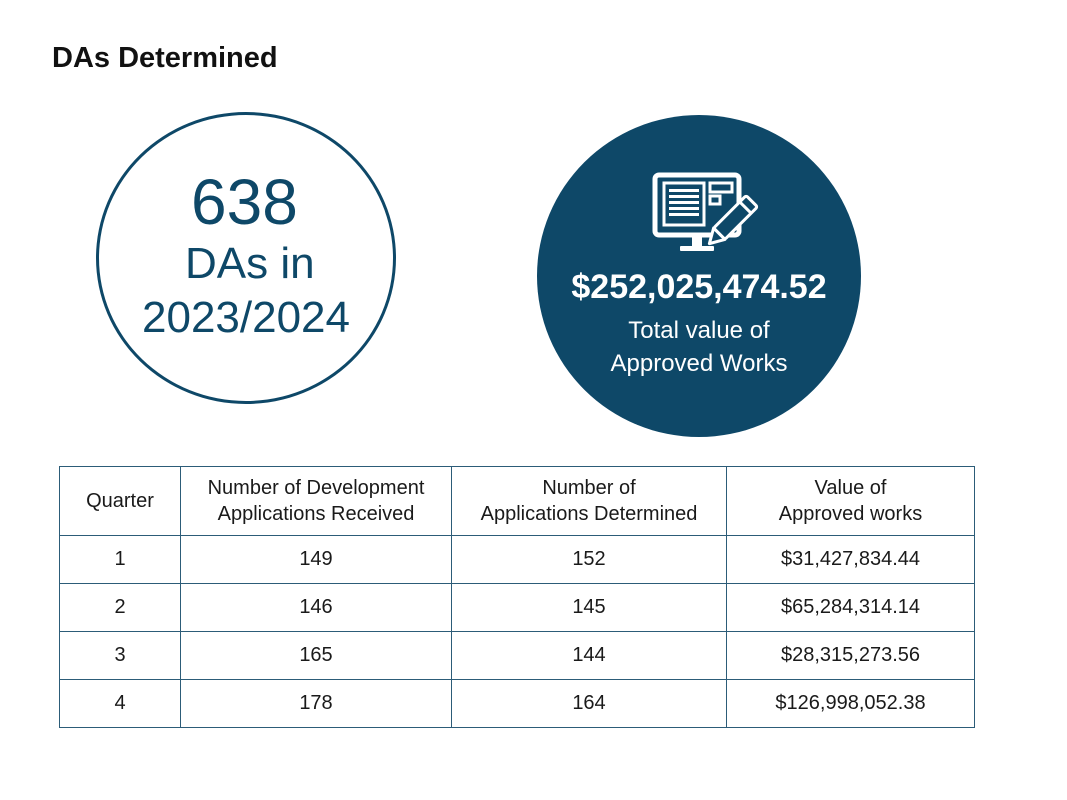 This screenshot has height=800, width=1067. What do you see at coordinates (165, 58) in the screenshot?
I see `page-title: DAs Determined` at bounding box center [165, 58].